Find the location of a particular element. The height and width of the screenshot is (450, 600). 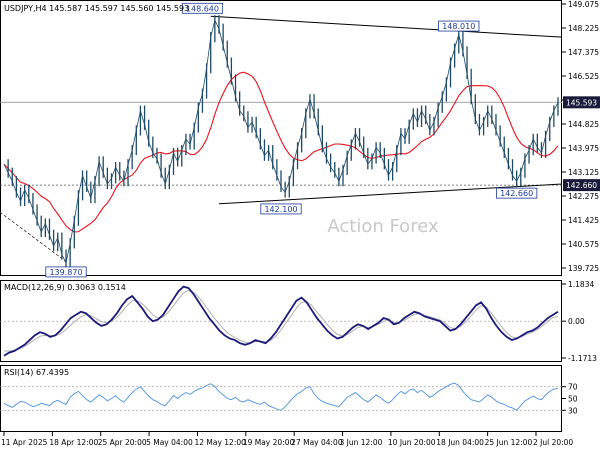

price-ytick-label: 146.525 is located at coordinates (583, 76).